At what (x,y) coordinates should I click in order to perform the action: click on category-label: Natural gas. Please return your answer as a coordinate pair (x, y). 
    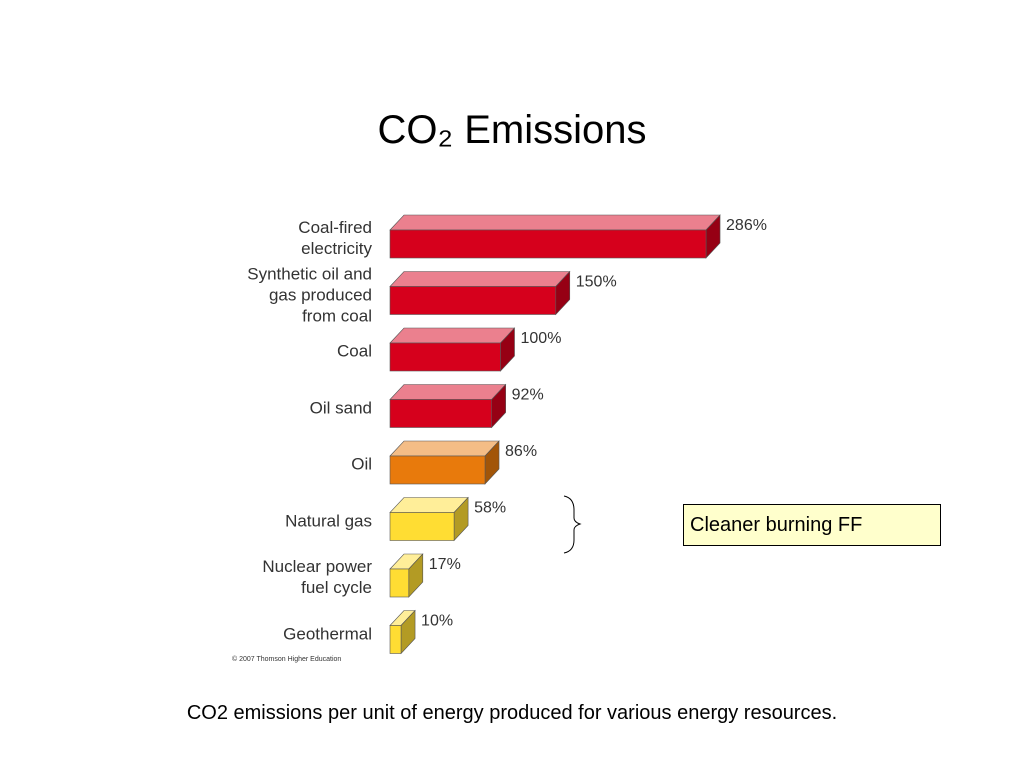
    Looking at the image, I should click on (328, 520).